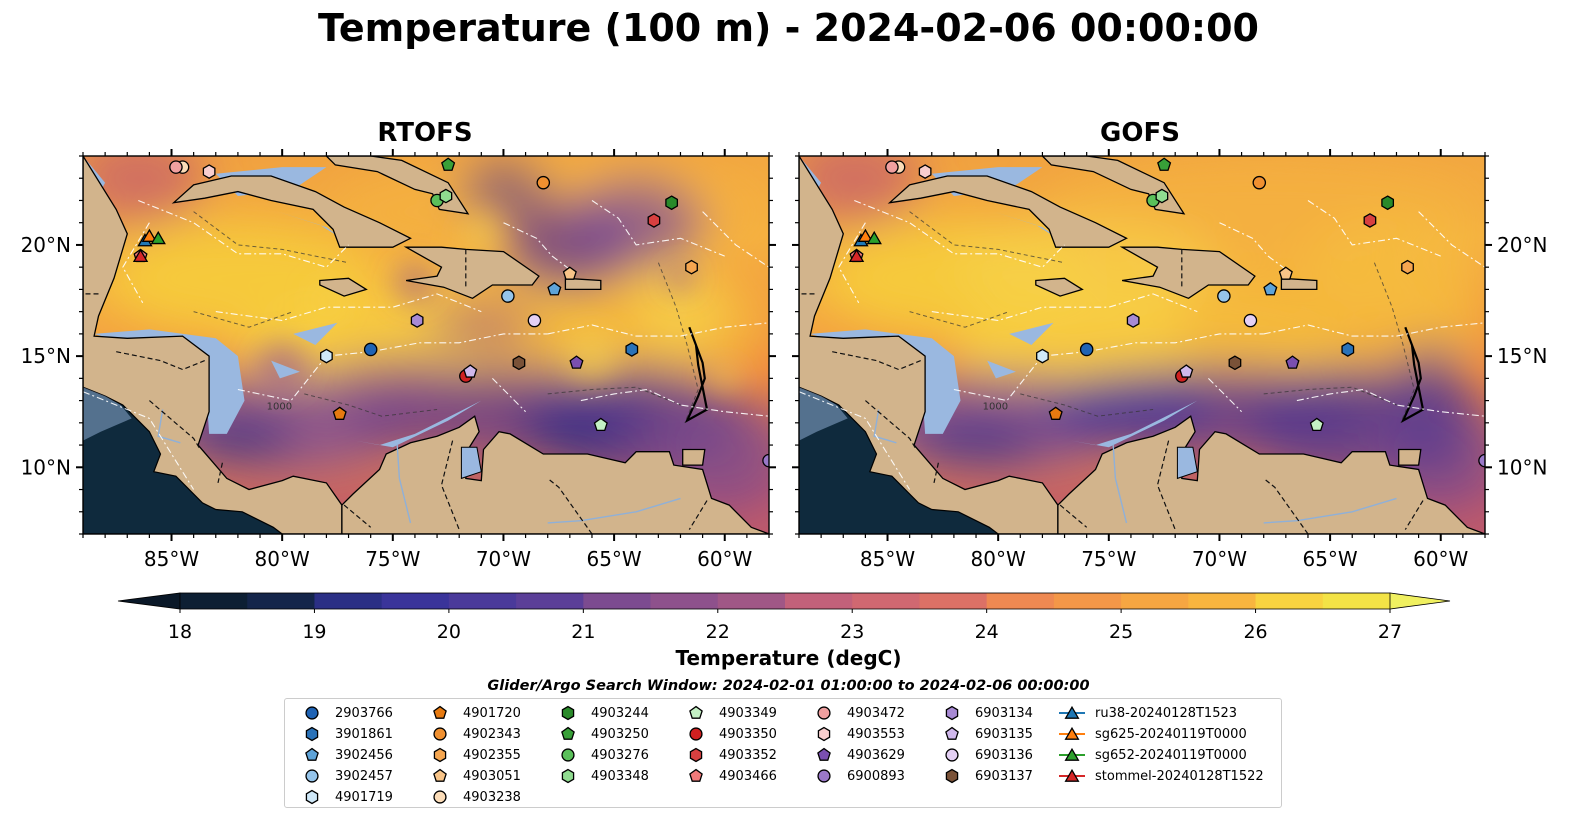 The height and width of the screenshot is (826, 1577). Describe the element at coordinates (345, 755) in the screenshot. I see `legend-item: 3902456` at that location.